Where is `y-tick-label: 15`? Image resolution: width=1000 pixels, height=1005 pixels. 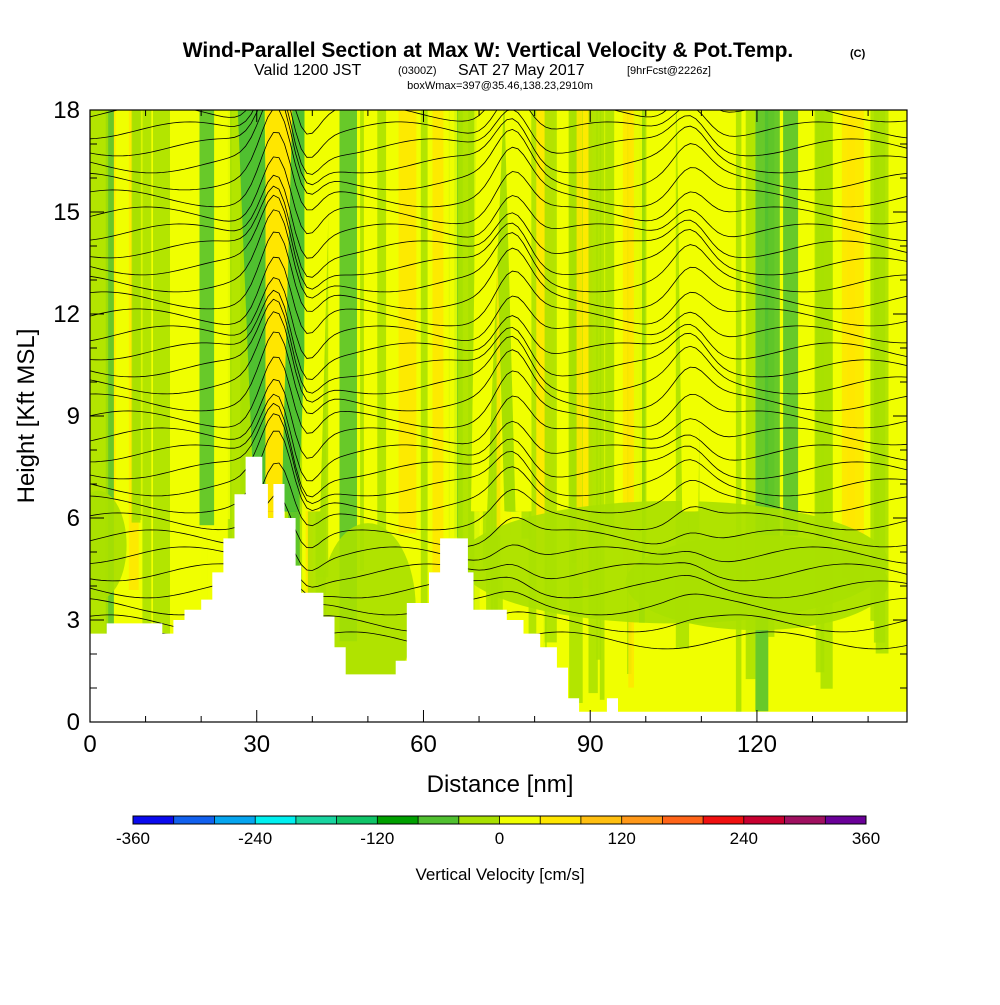
y-tick-label: 15 is located at coordinates (66, 212).